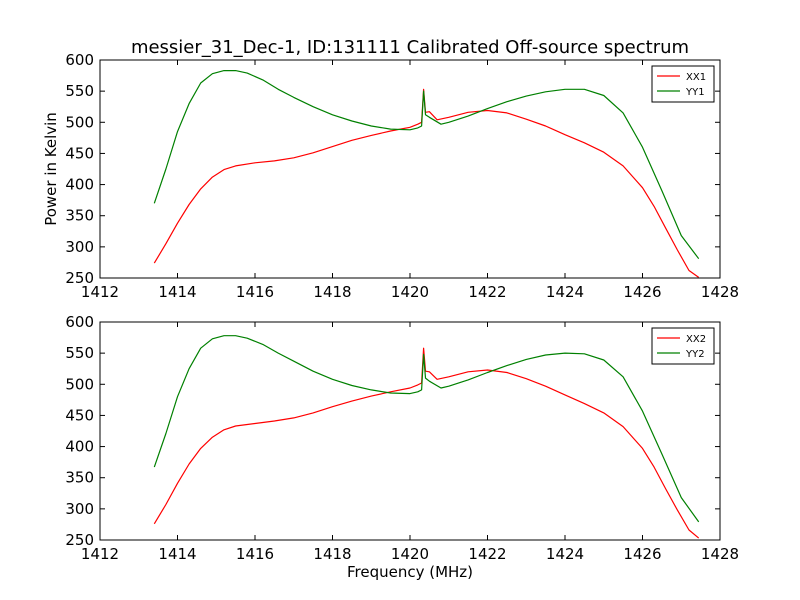 The height and width of the screenshot is (600, 800). I want to click on legend-label-XX1: XX1, so click(696, 77).